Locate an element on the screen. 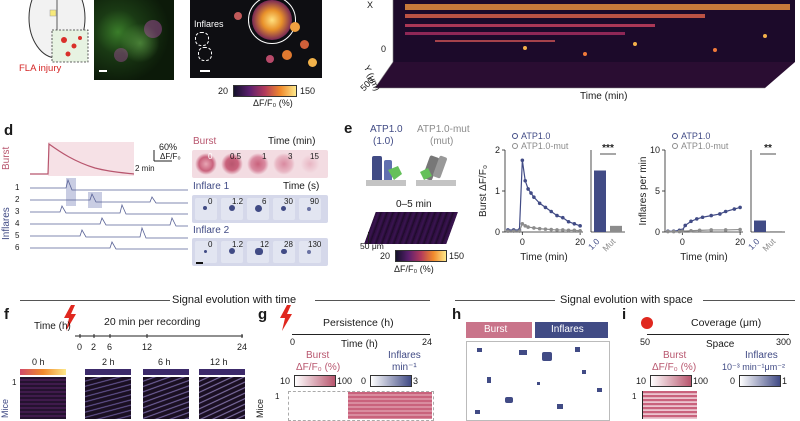 The width and height of the screenshot is (800, 421). time-section-title: Signal evolution with time is located at coordinates (234, 300).